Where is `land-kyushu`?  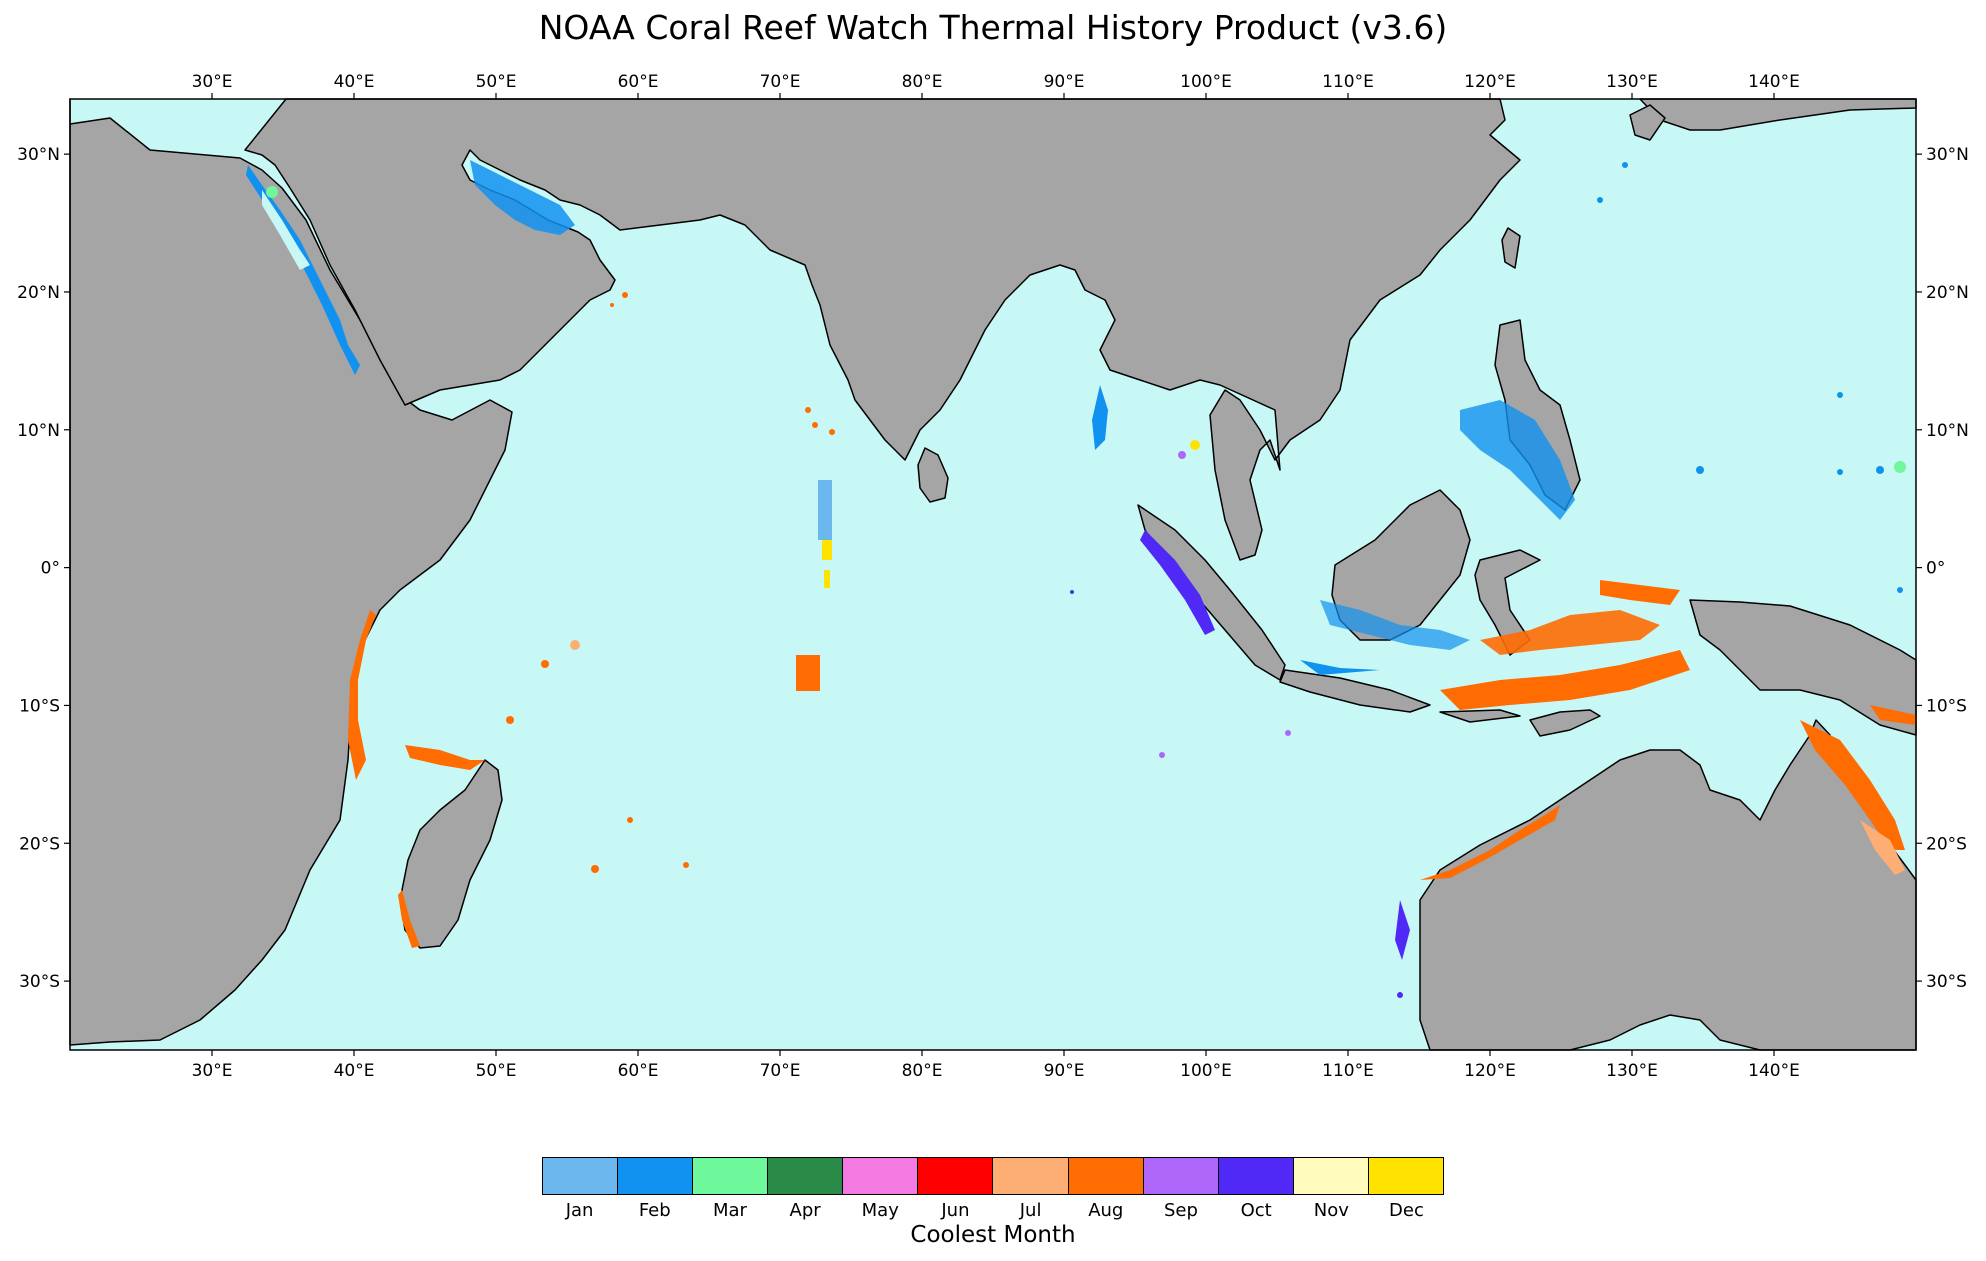
land-kyushu is located at coordinates (1647, 122).